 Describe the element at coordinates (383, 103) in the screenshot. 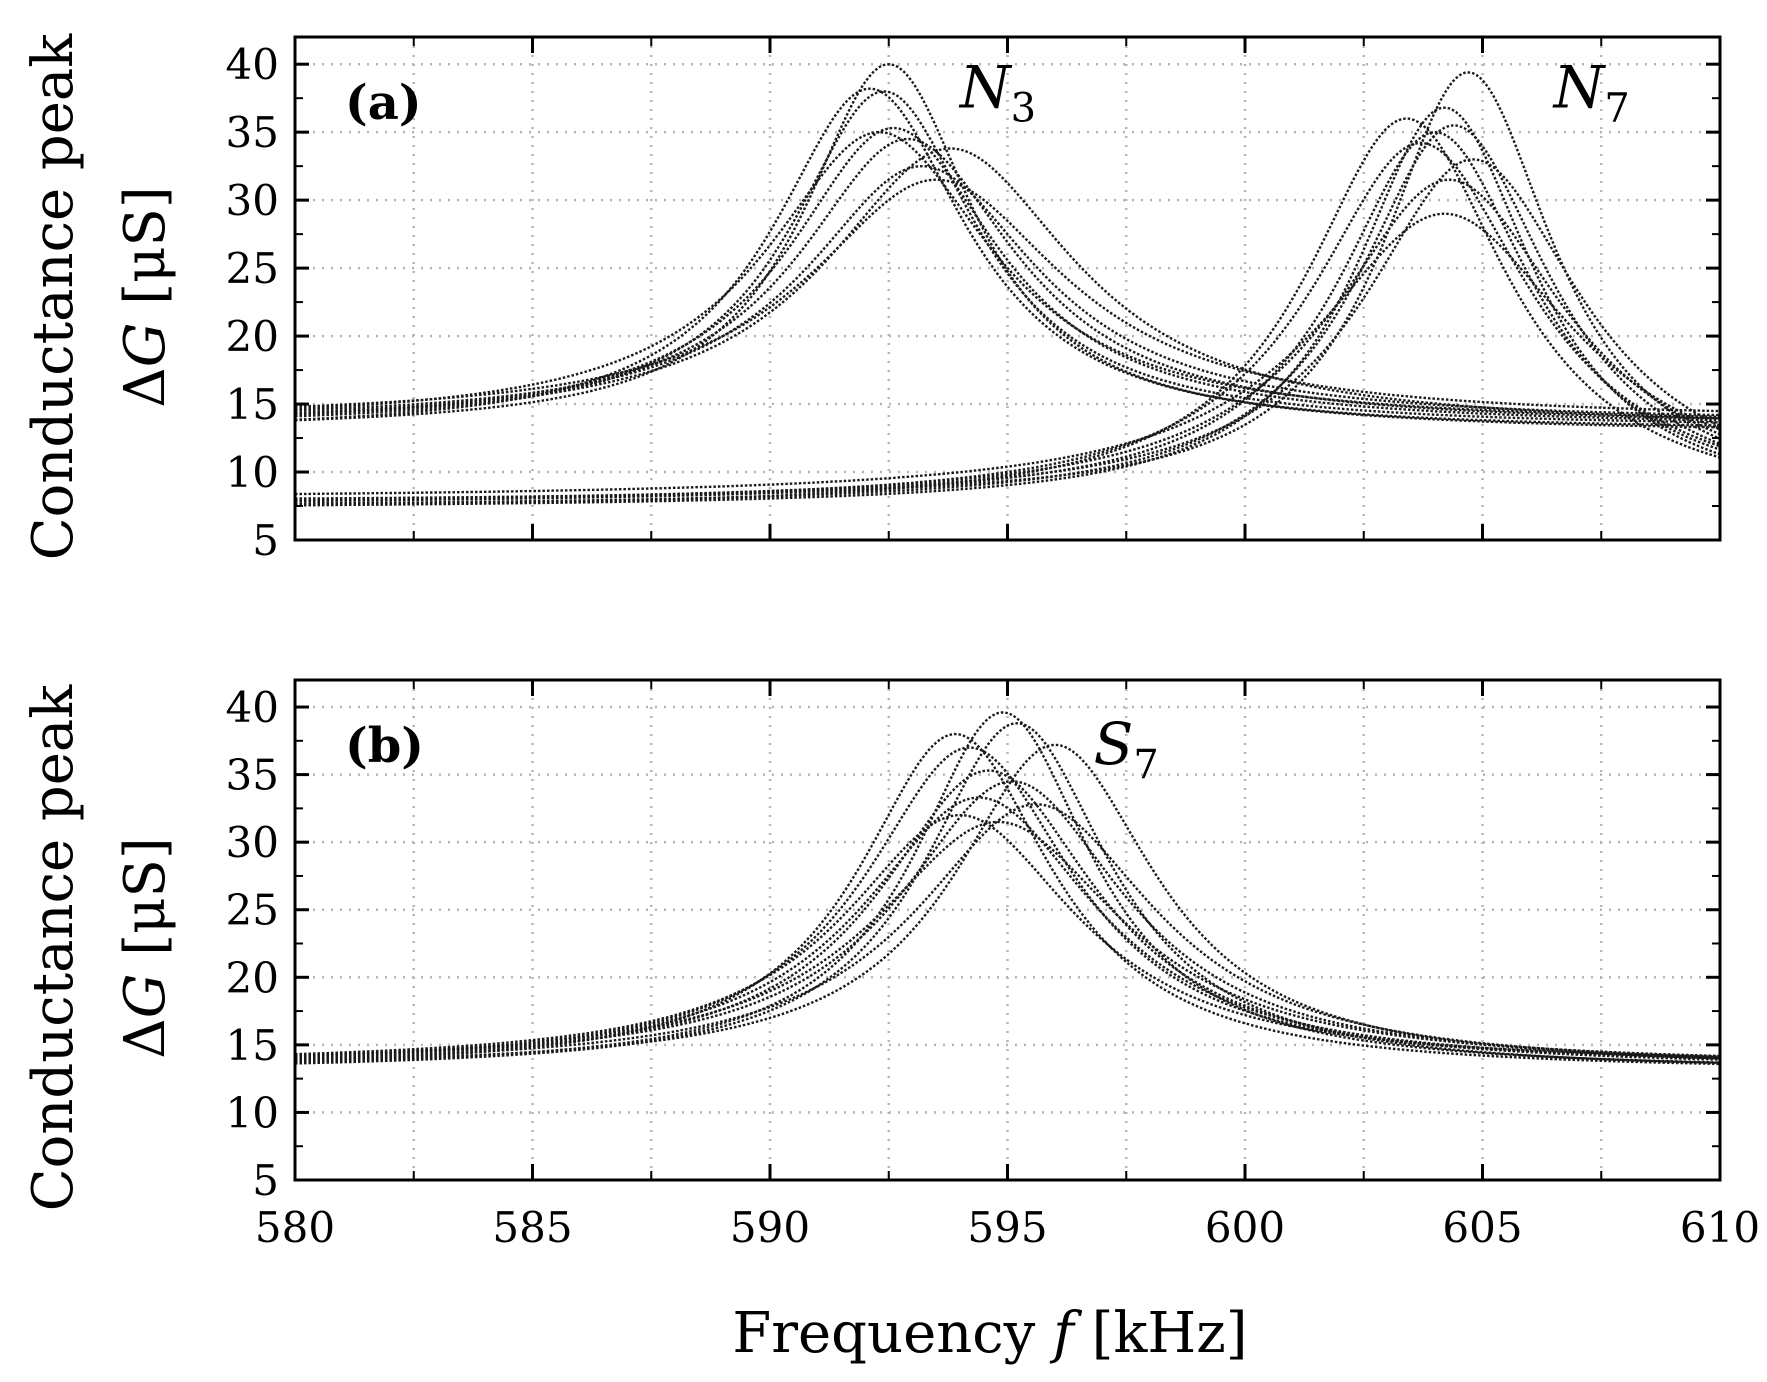

I see `panel-label: (a)` at that location.